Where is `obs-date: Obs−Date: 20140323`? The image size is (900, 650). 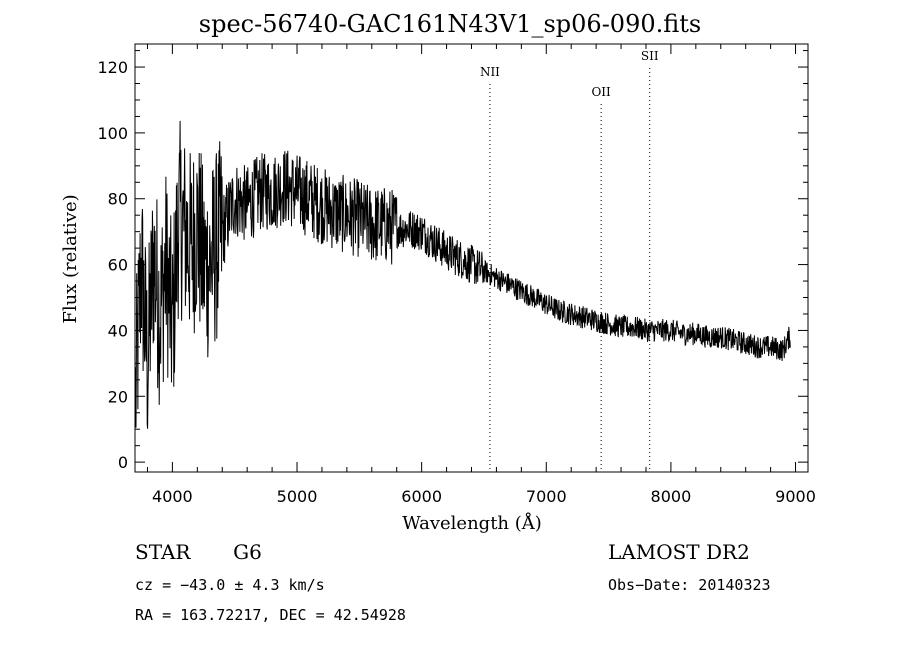 obs-date: Obs−Date: 20140323 is located at coordinates (689, 585).